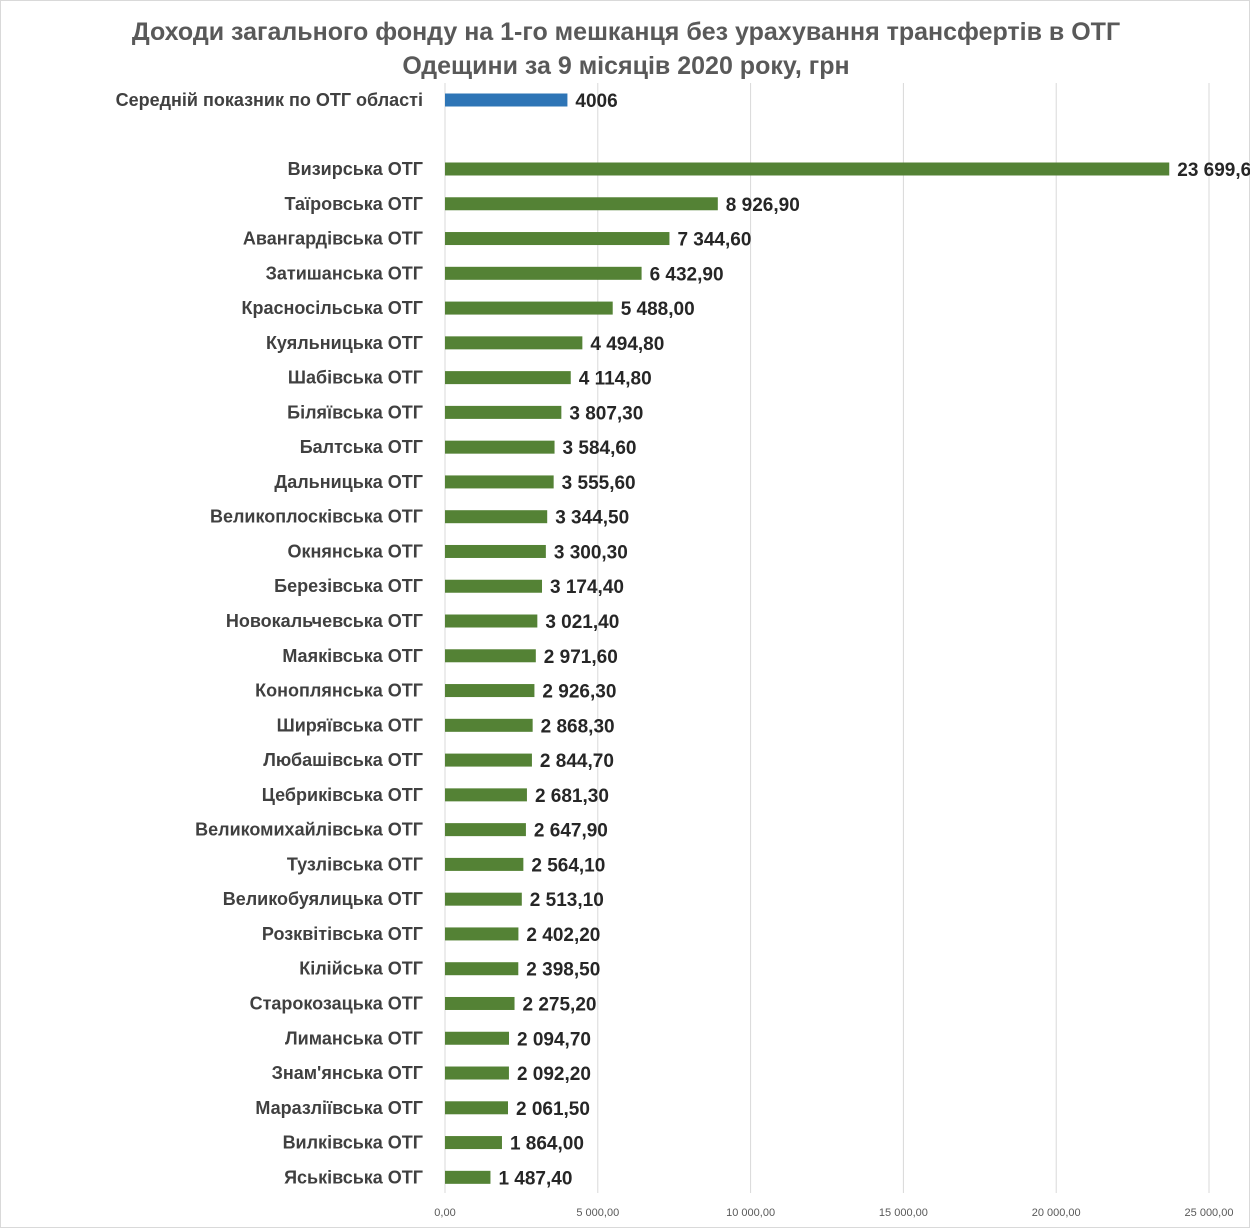 The width and height of the screenshot is (1250, 1229). I want to click on otg-category-label: Маяківська ОТГ, so click(352, 656).